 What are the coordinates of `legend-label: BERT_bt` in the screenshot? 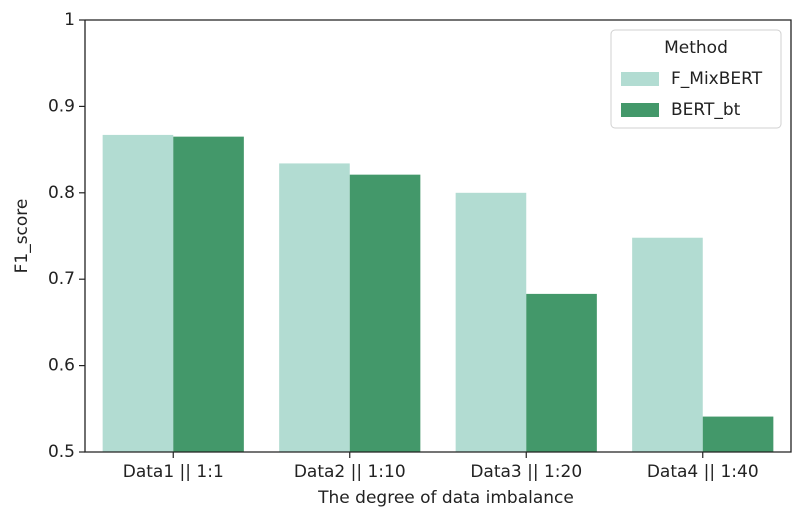 It's located at (706, 110).